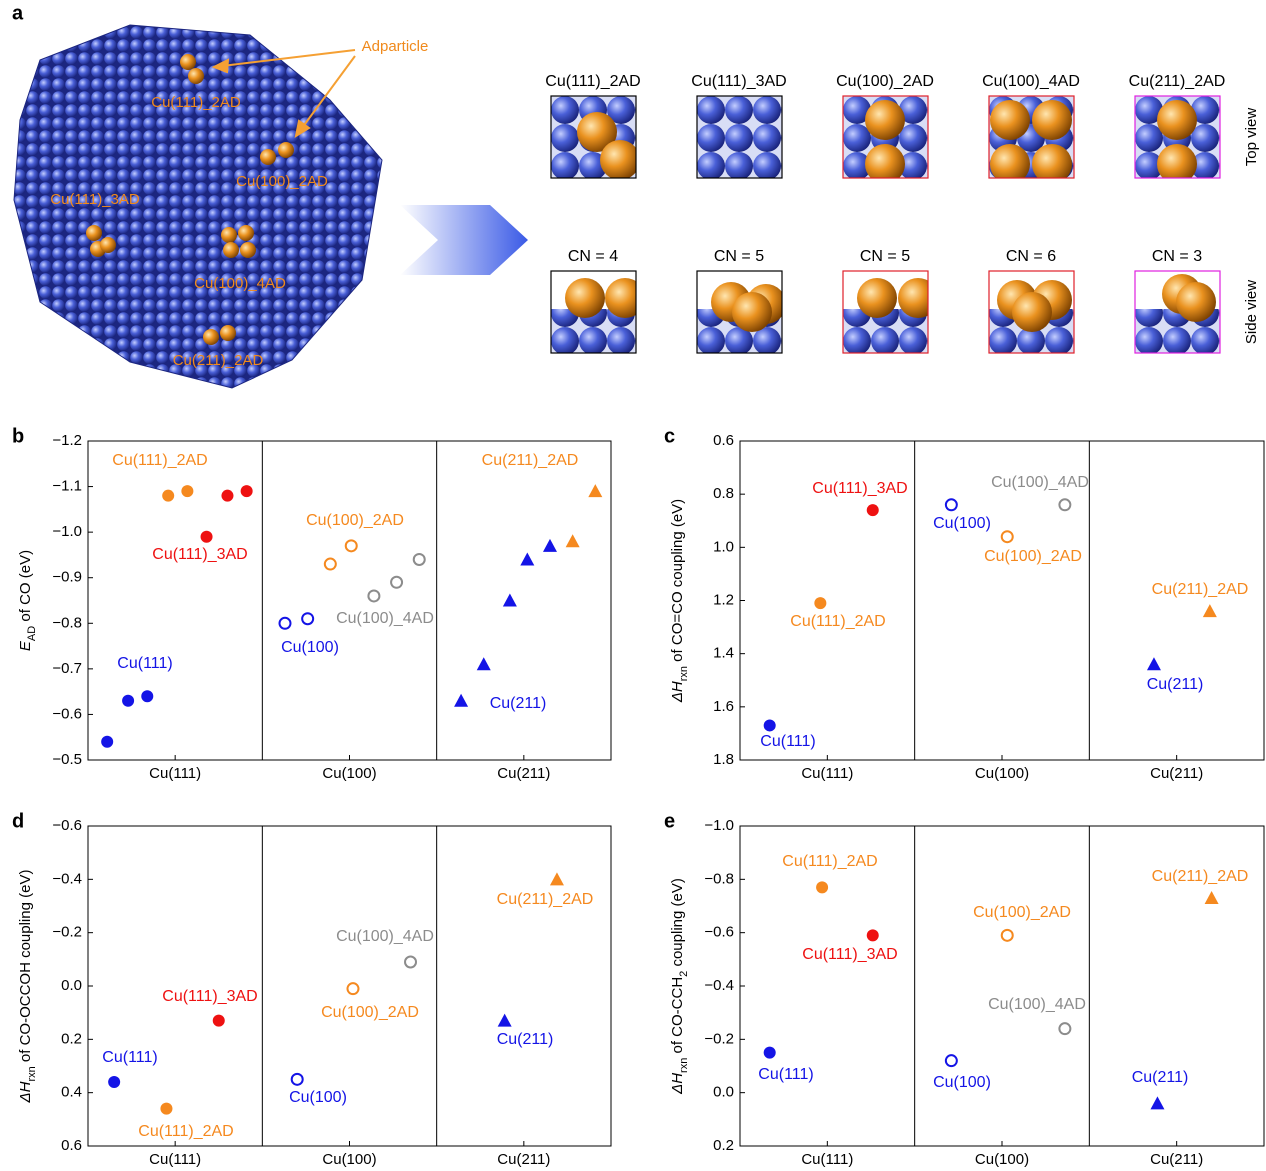  What do you see at coordinates (395, 46) in the screenshot?
I see `callout-label: Adparticle` at bounding box center [395, 46].